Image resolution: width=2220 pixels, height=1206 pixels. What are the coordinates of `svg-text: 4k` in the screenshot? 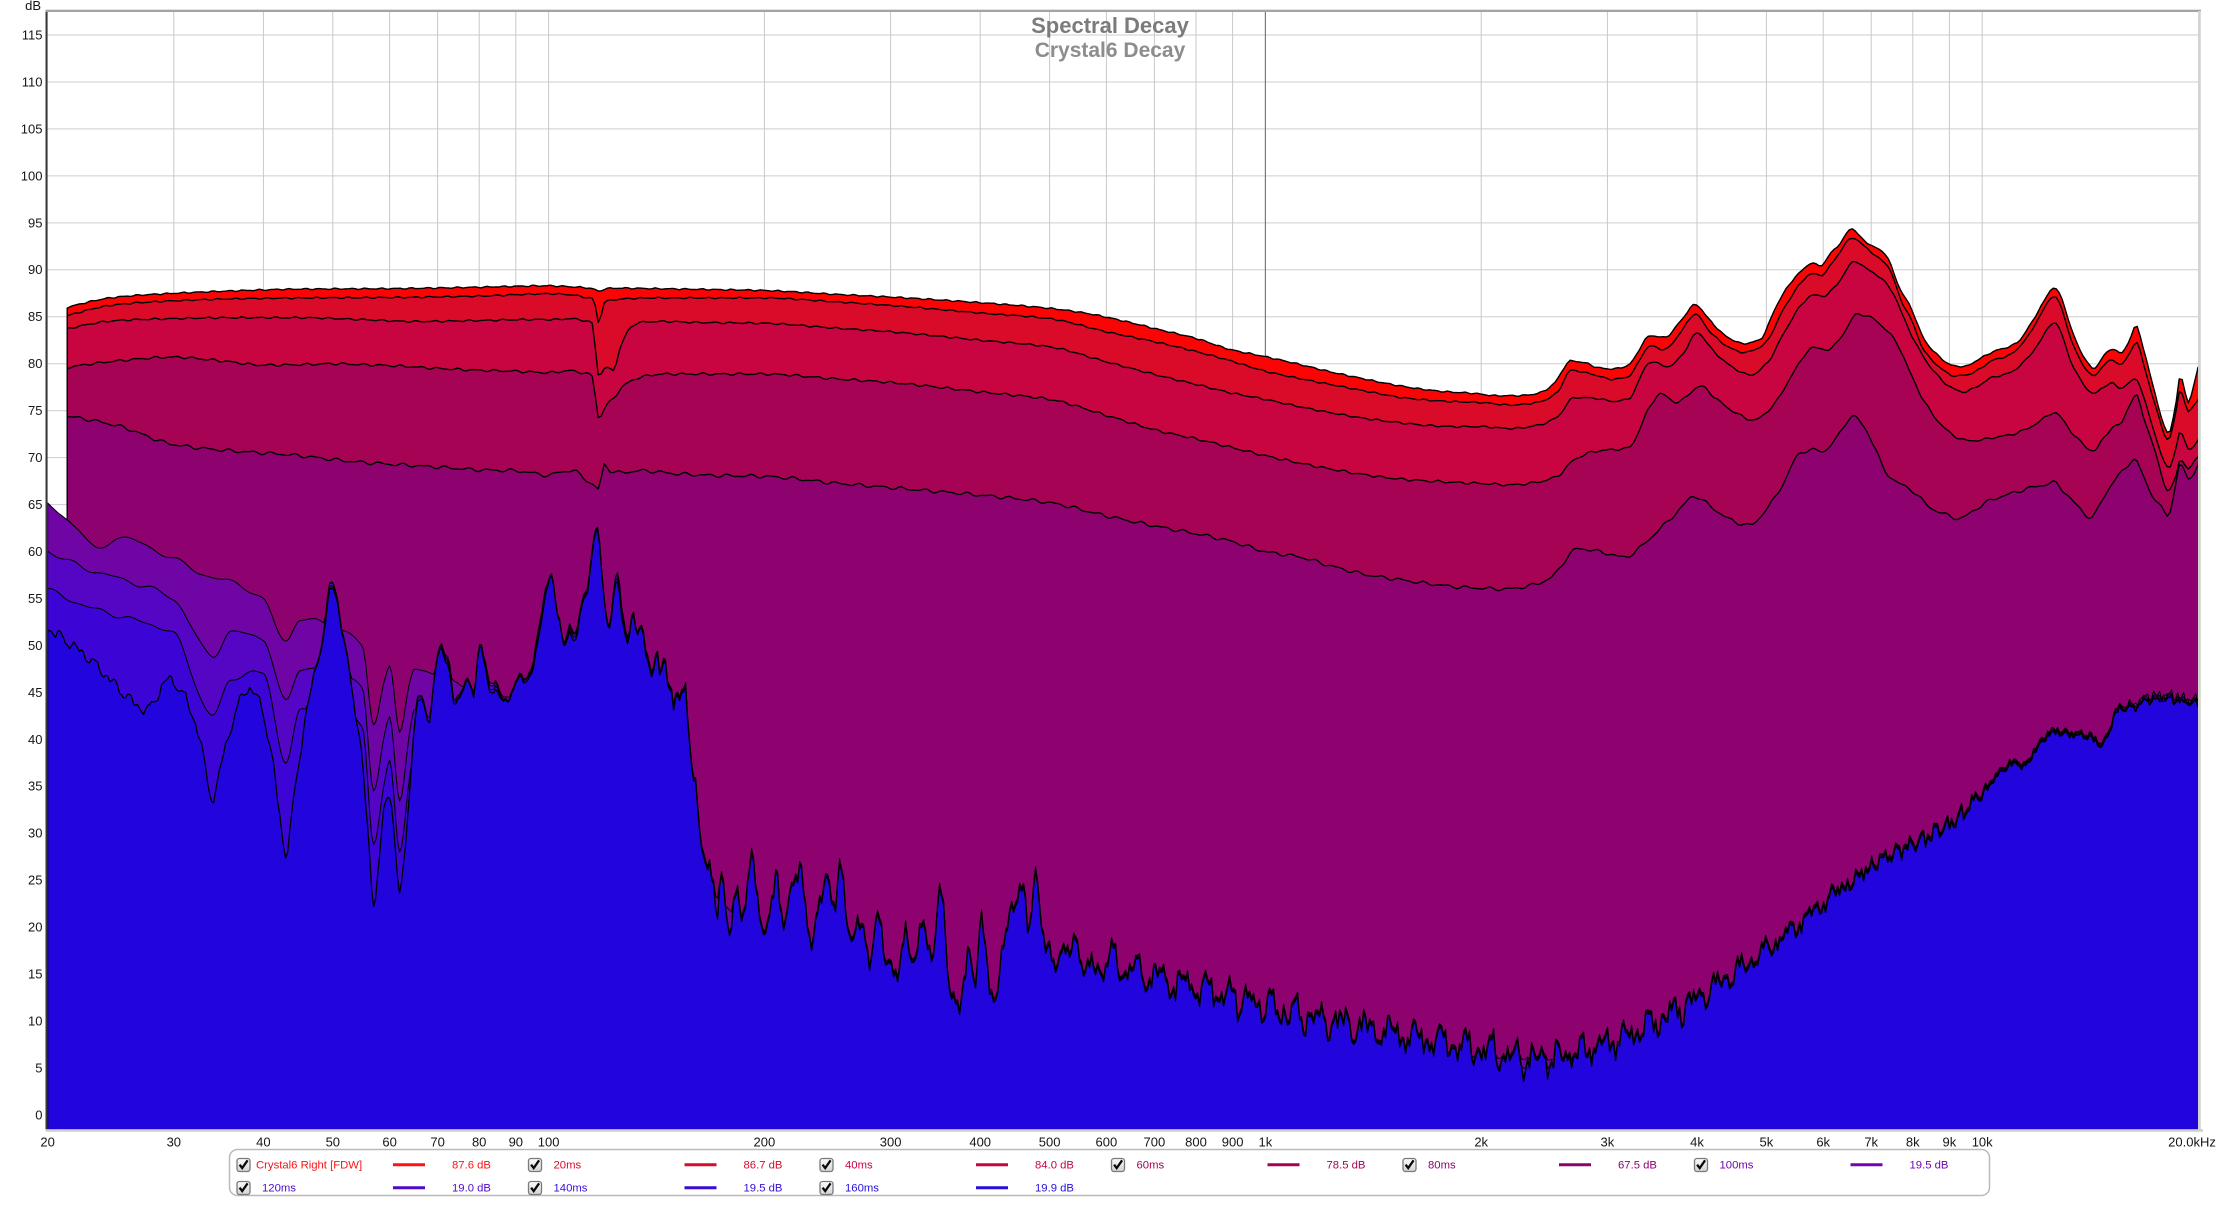 It's located at (1697, 1142).